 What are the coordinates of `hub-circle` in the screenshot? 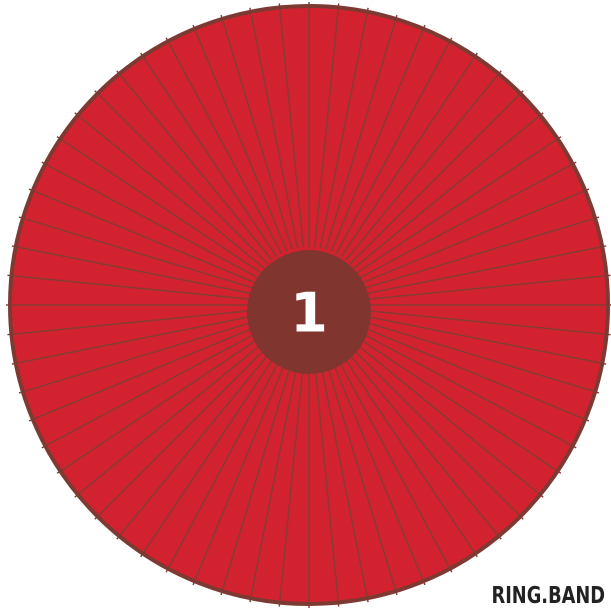 It's located at (309, 312).